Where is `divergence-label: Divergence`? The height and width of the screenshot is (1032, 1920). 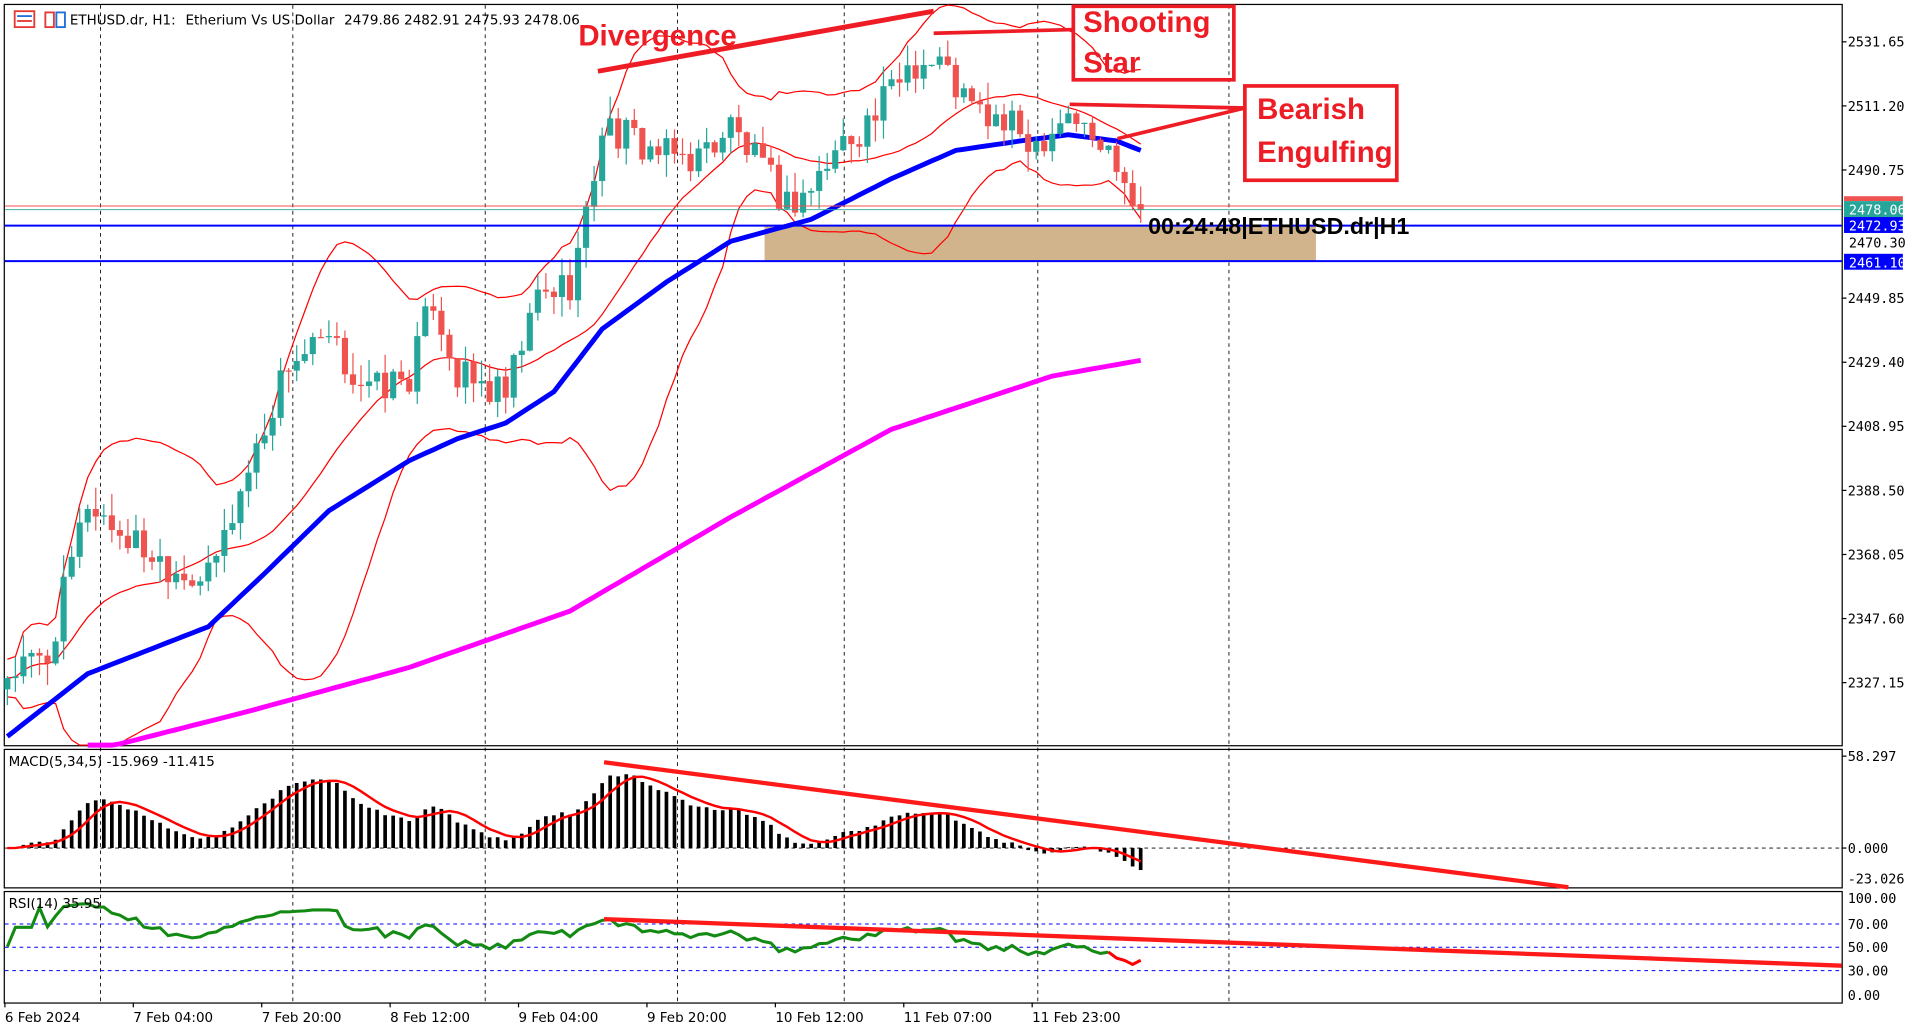 divergence-label: Divergence is located at coordinates (657, 35).